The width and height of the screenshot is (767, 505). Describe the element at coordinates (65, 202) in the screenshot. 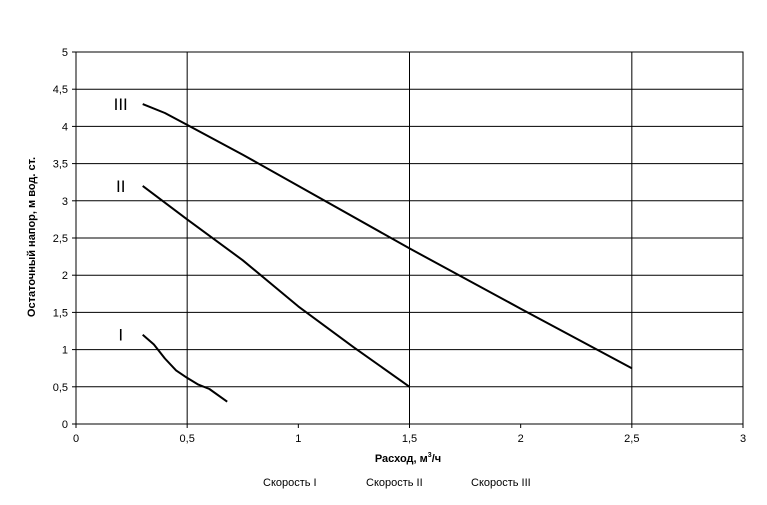

I see `y-tick-label: 3` at that location.